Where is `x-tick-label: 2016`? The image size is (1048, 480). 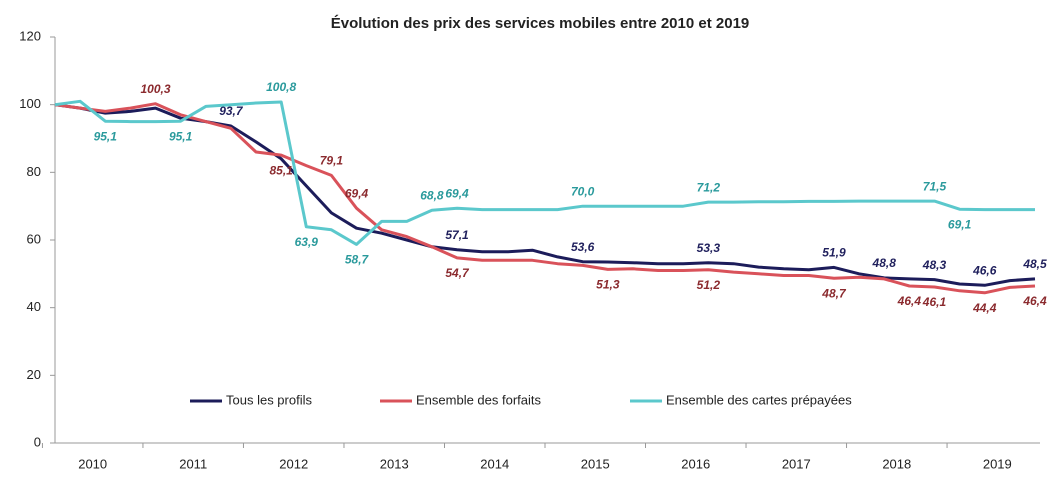
x-tick-label: 2016 is located at coordinates (695, 463).